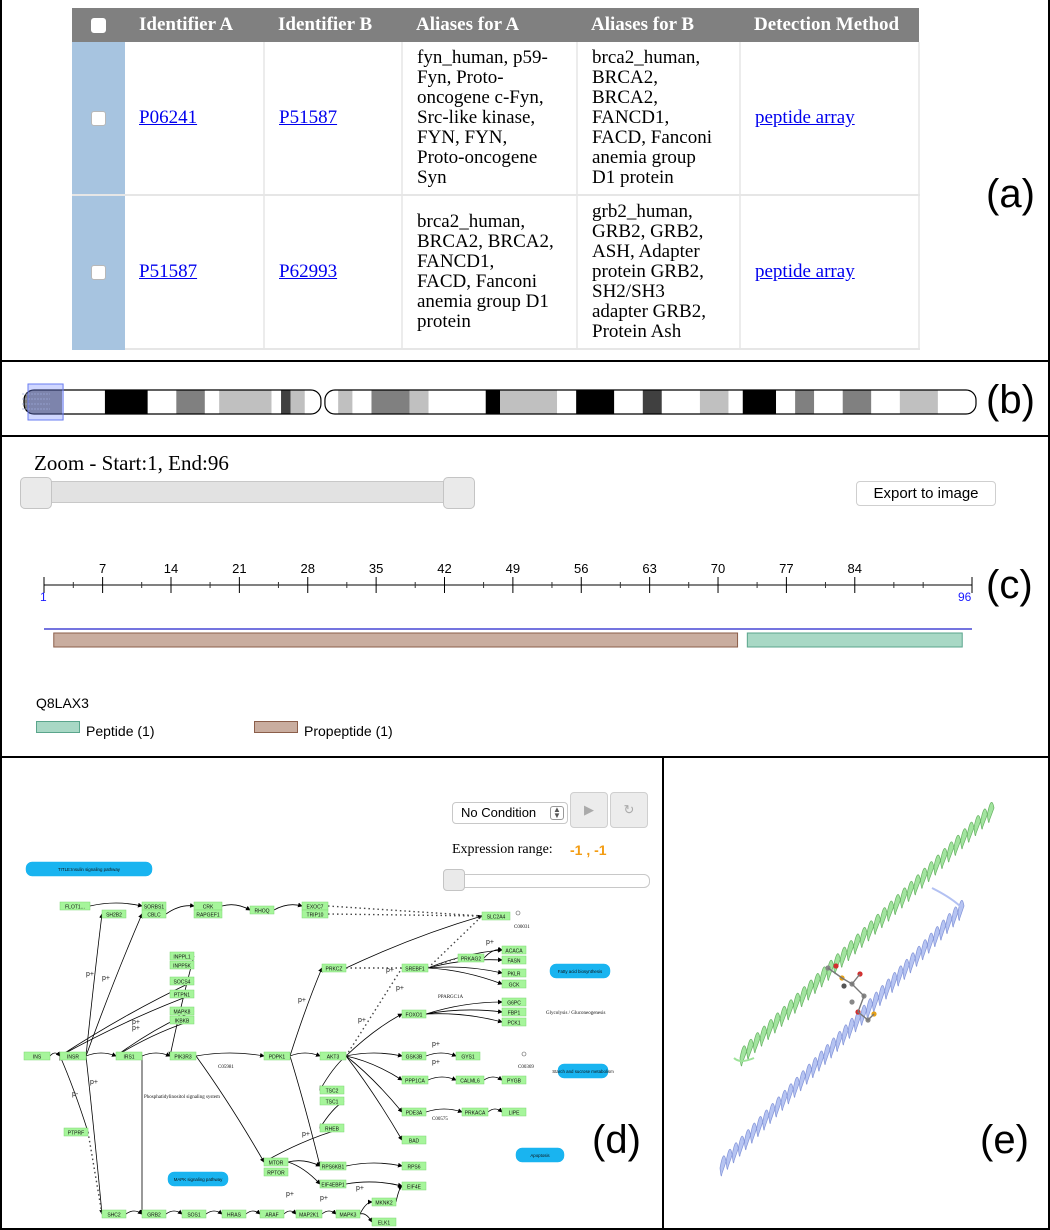 This screenshot has height=1230, width=1050. What do you see at coordinates (454, 880) in the screenshot?
I see `expression-slider-handle` at bounding box center [454, 880].